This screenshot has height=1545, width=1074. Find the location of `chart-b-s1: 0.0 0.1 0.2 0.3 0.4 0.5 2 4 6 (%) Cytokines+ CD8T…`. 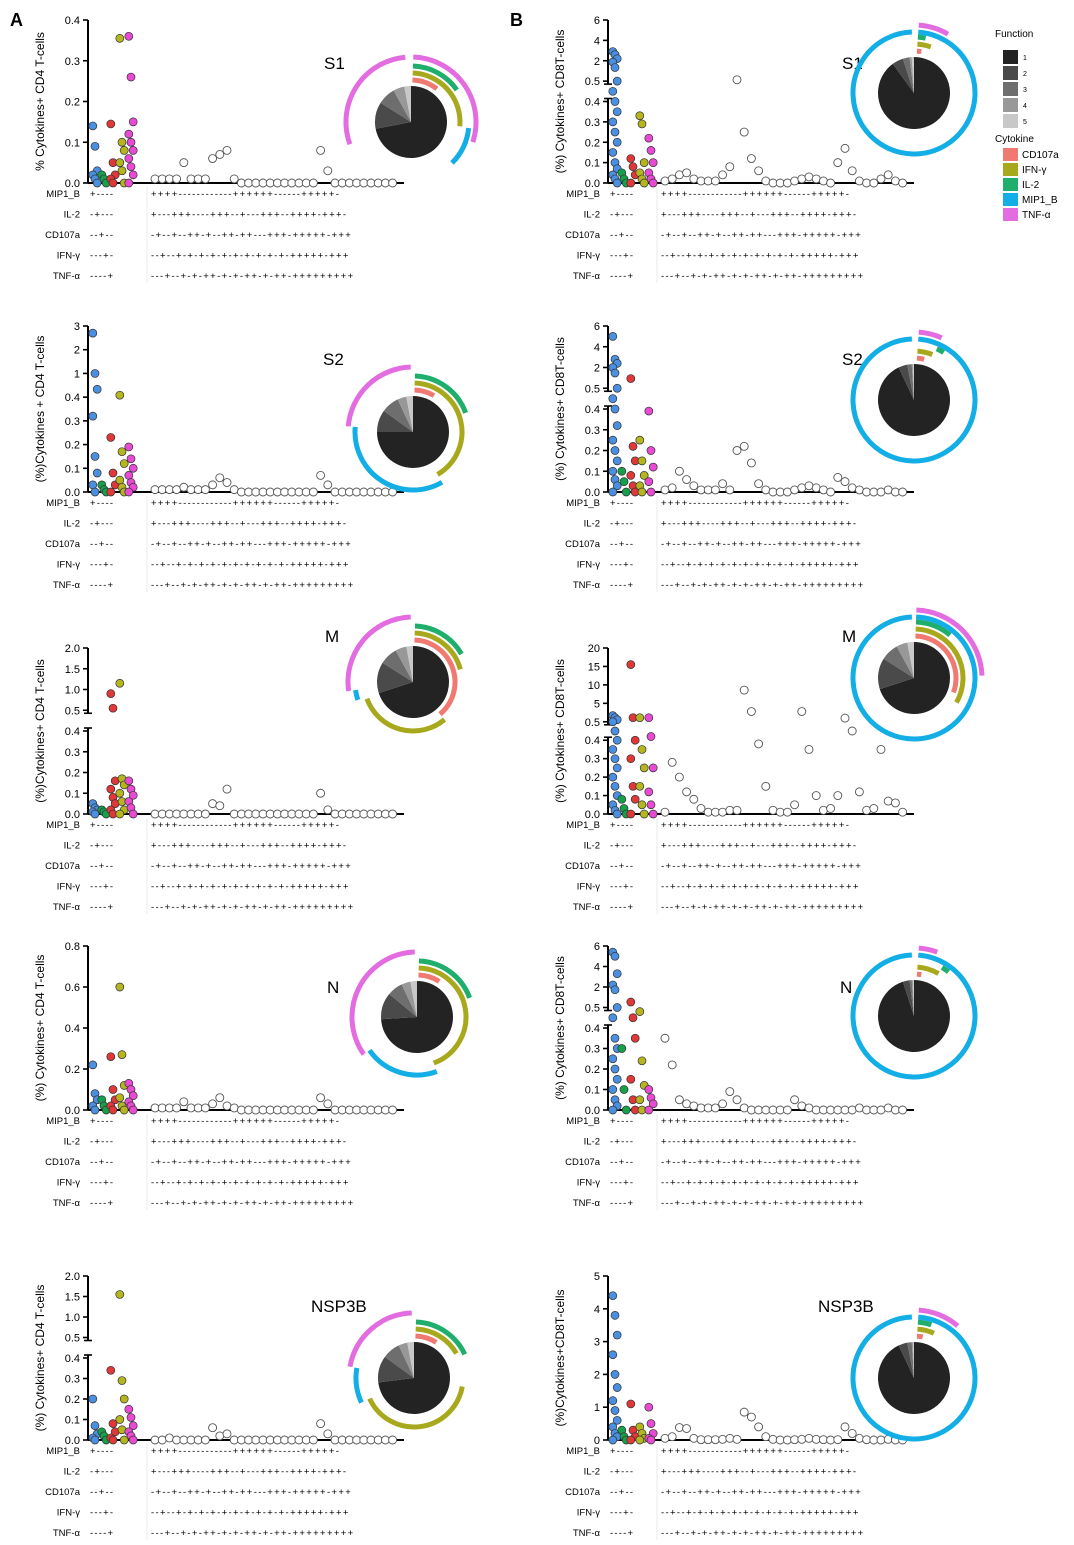

chart-b-s1: 0.0 0.1 0.2 0.3 0.4 0.5 2 4 6 (%) Cytokines+ CD8T… is located at coordinates (733, 149).